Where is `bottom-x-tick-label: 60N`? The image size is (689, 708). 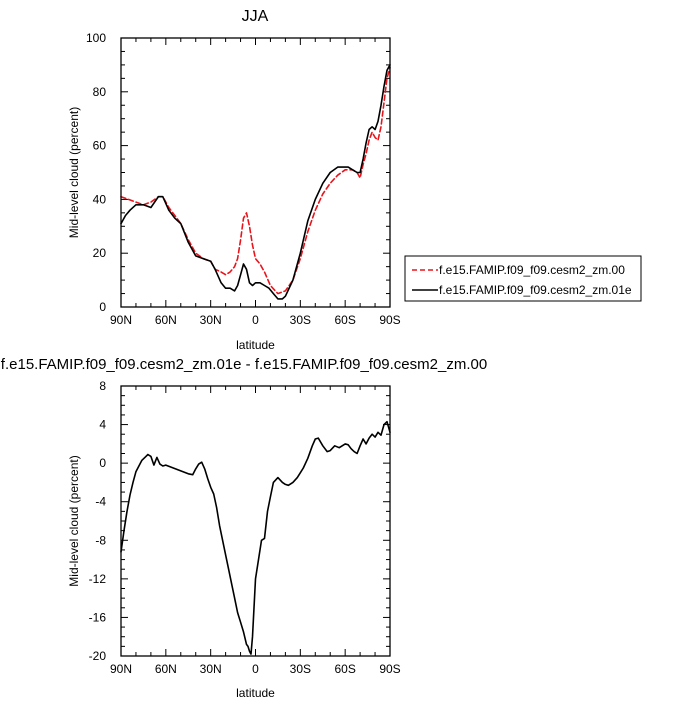 bottom-x-tick-label: 60N is located at coordinates (166, 669).